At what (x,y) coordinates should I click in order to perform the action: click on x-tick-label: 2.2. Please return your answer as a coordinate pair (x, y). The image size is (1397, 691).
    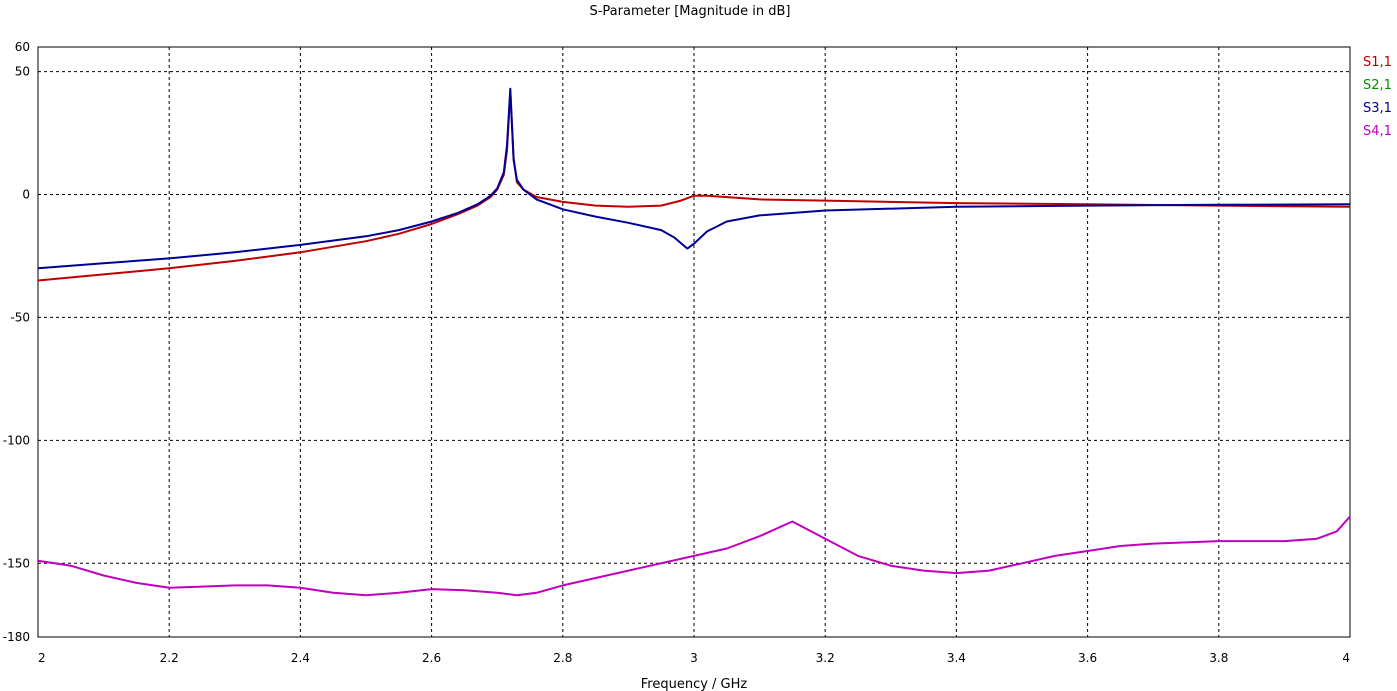
    Looking at the image, I should click on (169, 658).